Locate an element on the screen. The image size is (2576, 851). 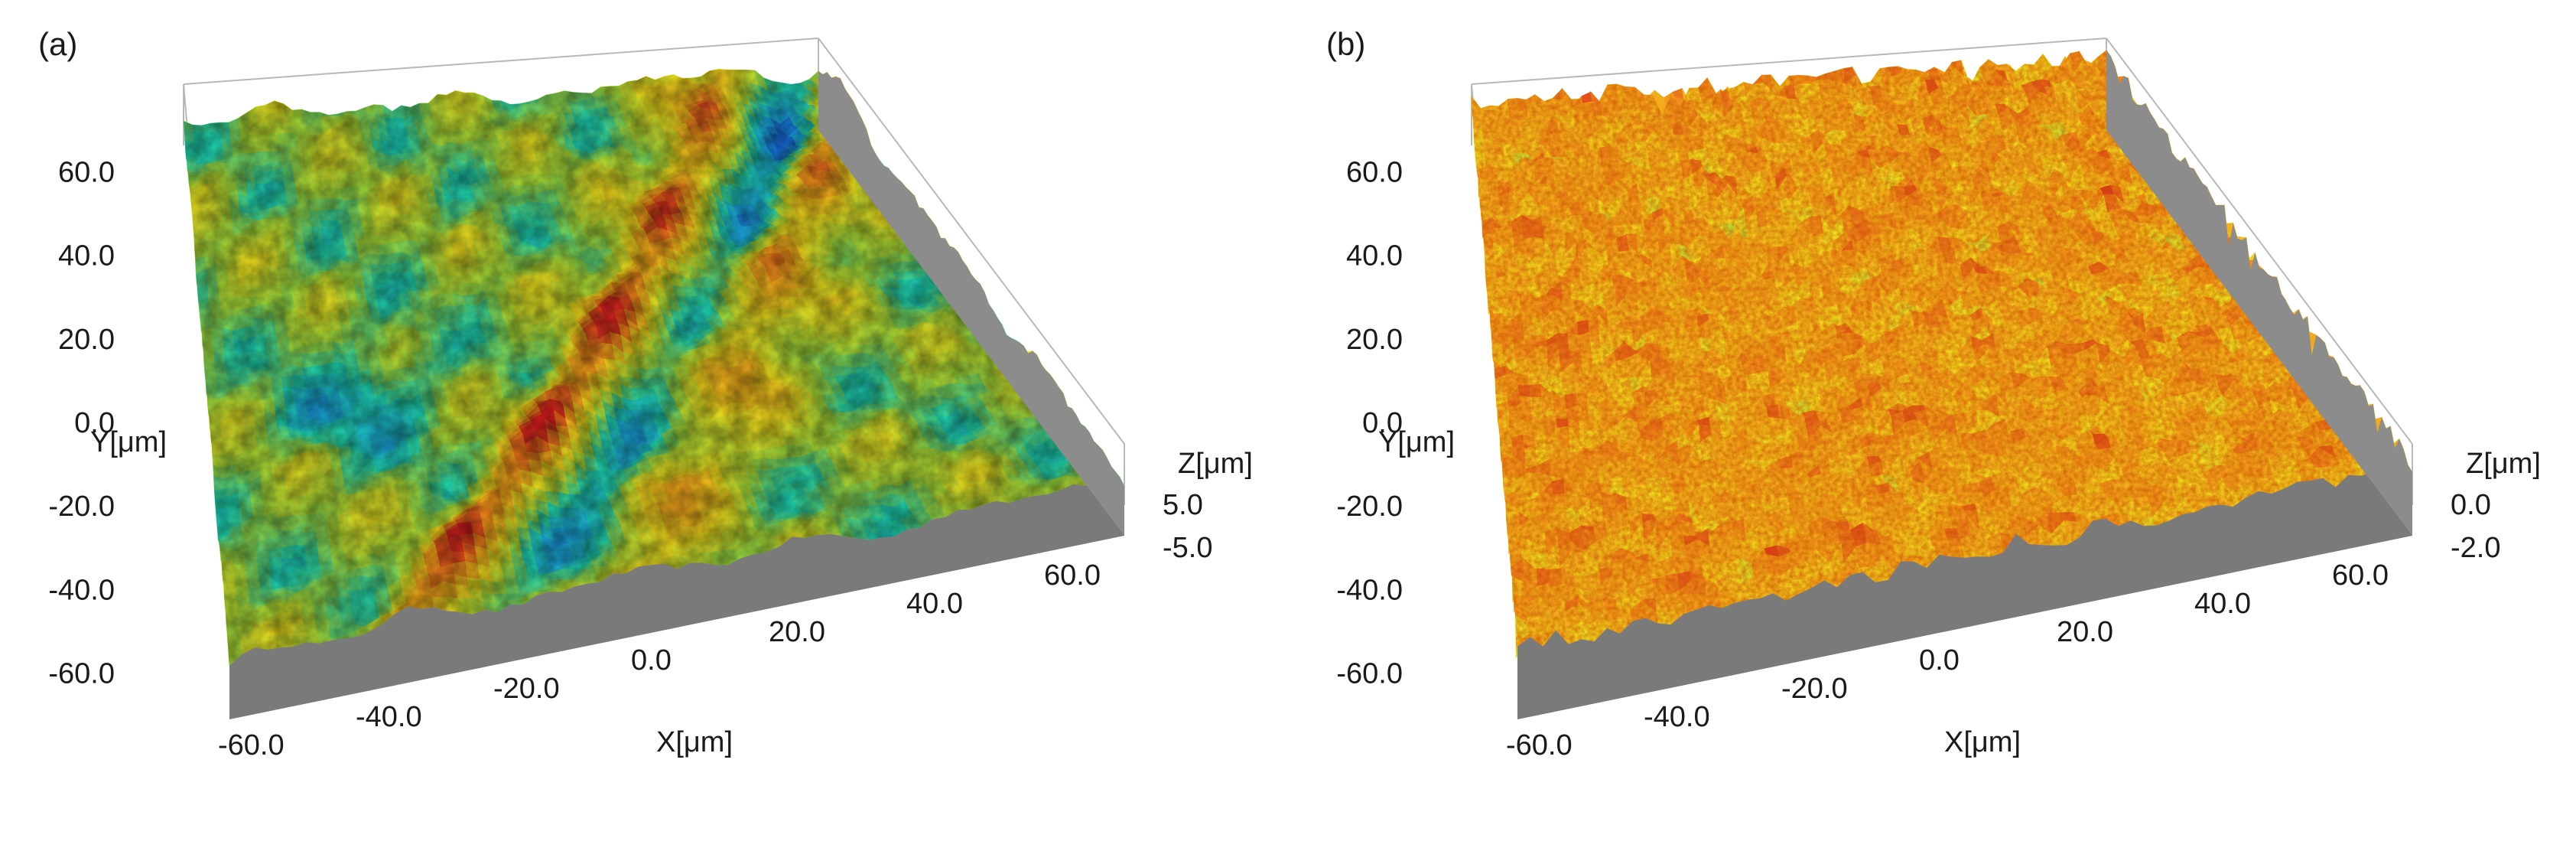
z-tick-label: -5.0 is located at coordinates (1187, 548).